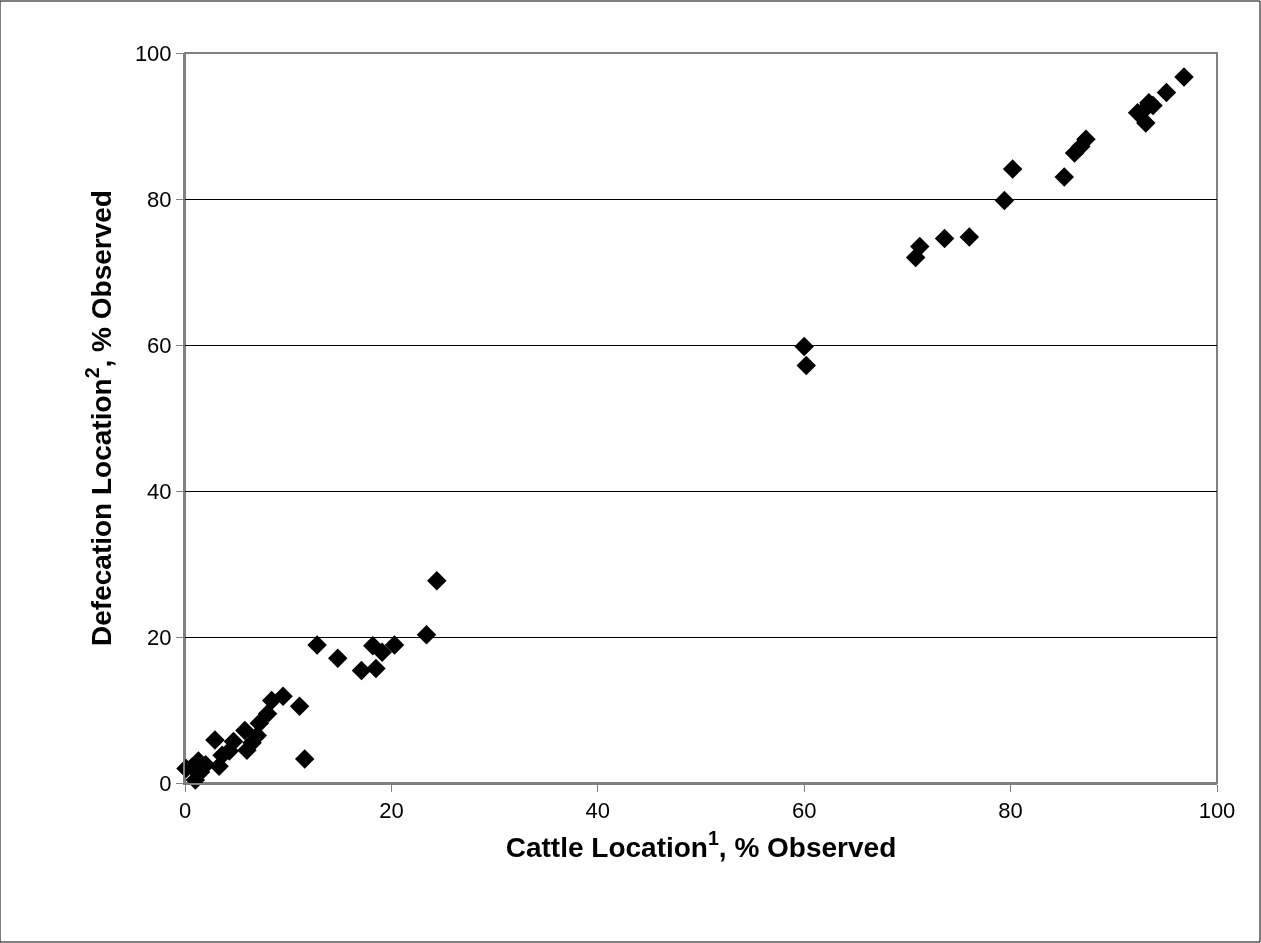 This screenshot has height=943, width=1261. Describe the element at coordinates (391, 811) in the screenshot. I see `x-tick-label: 20` at that location.